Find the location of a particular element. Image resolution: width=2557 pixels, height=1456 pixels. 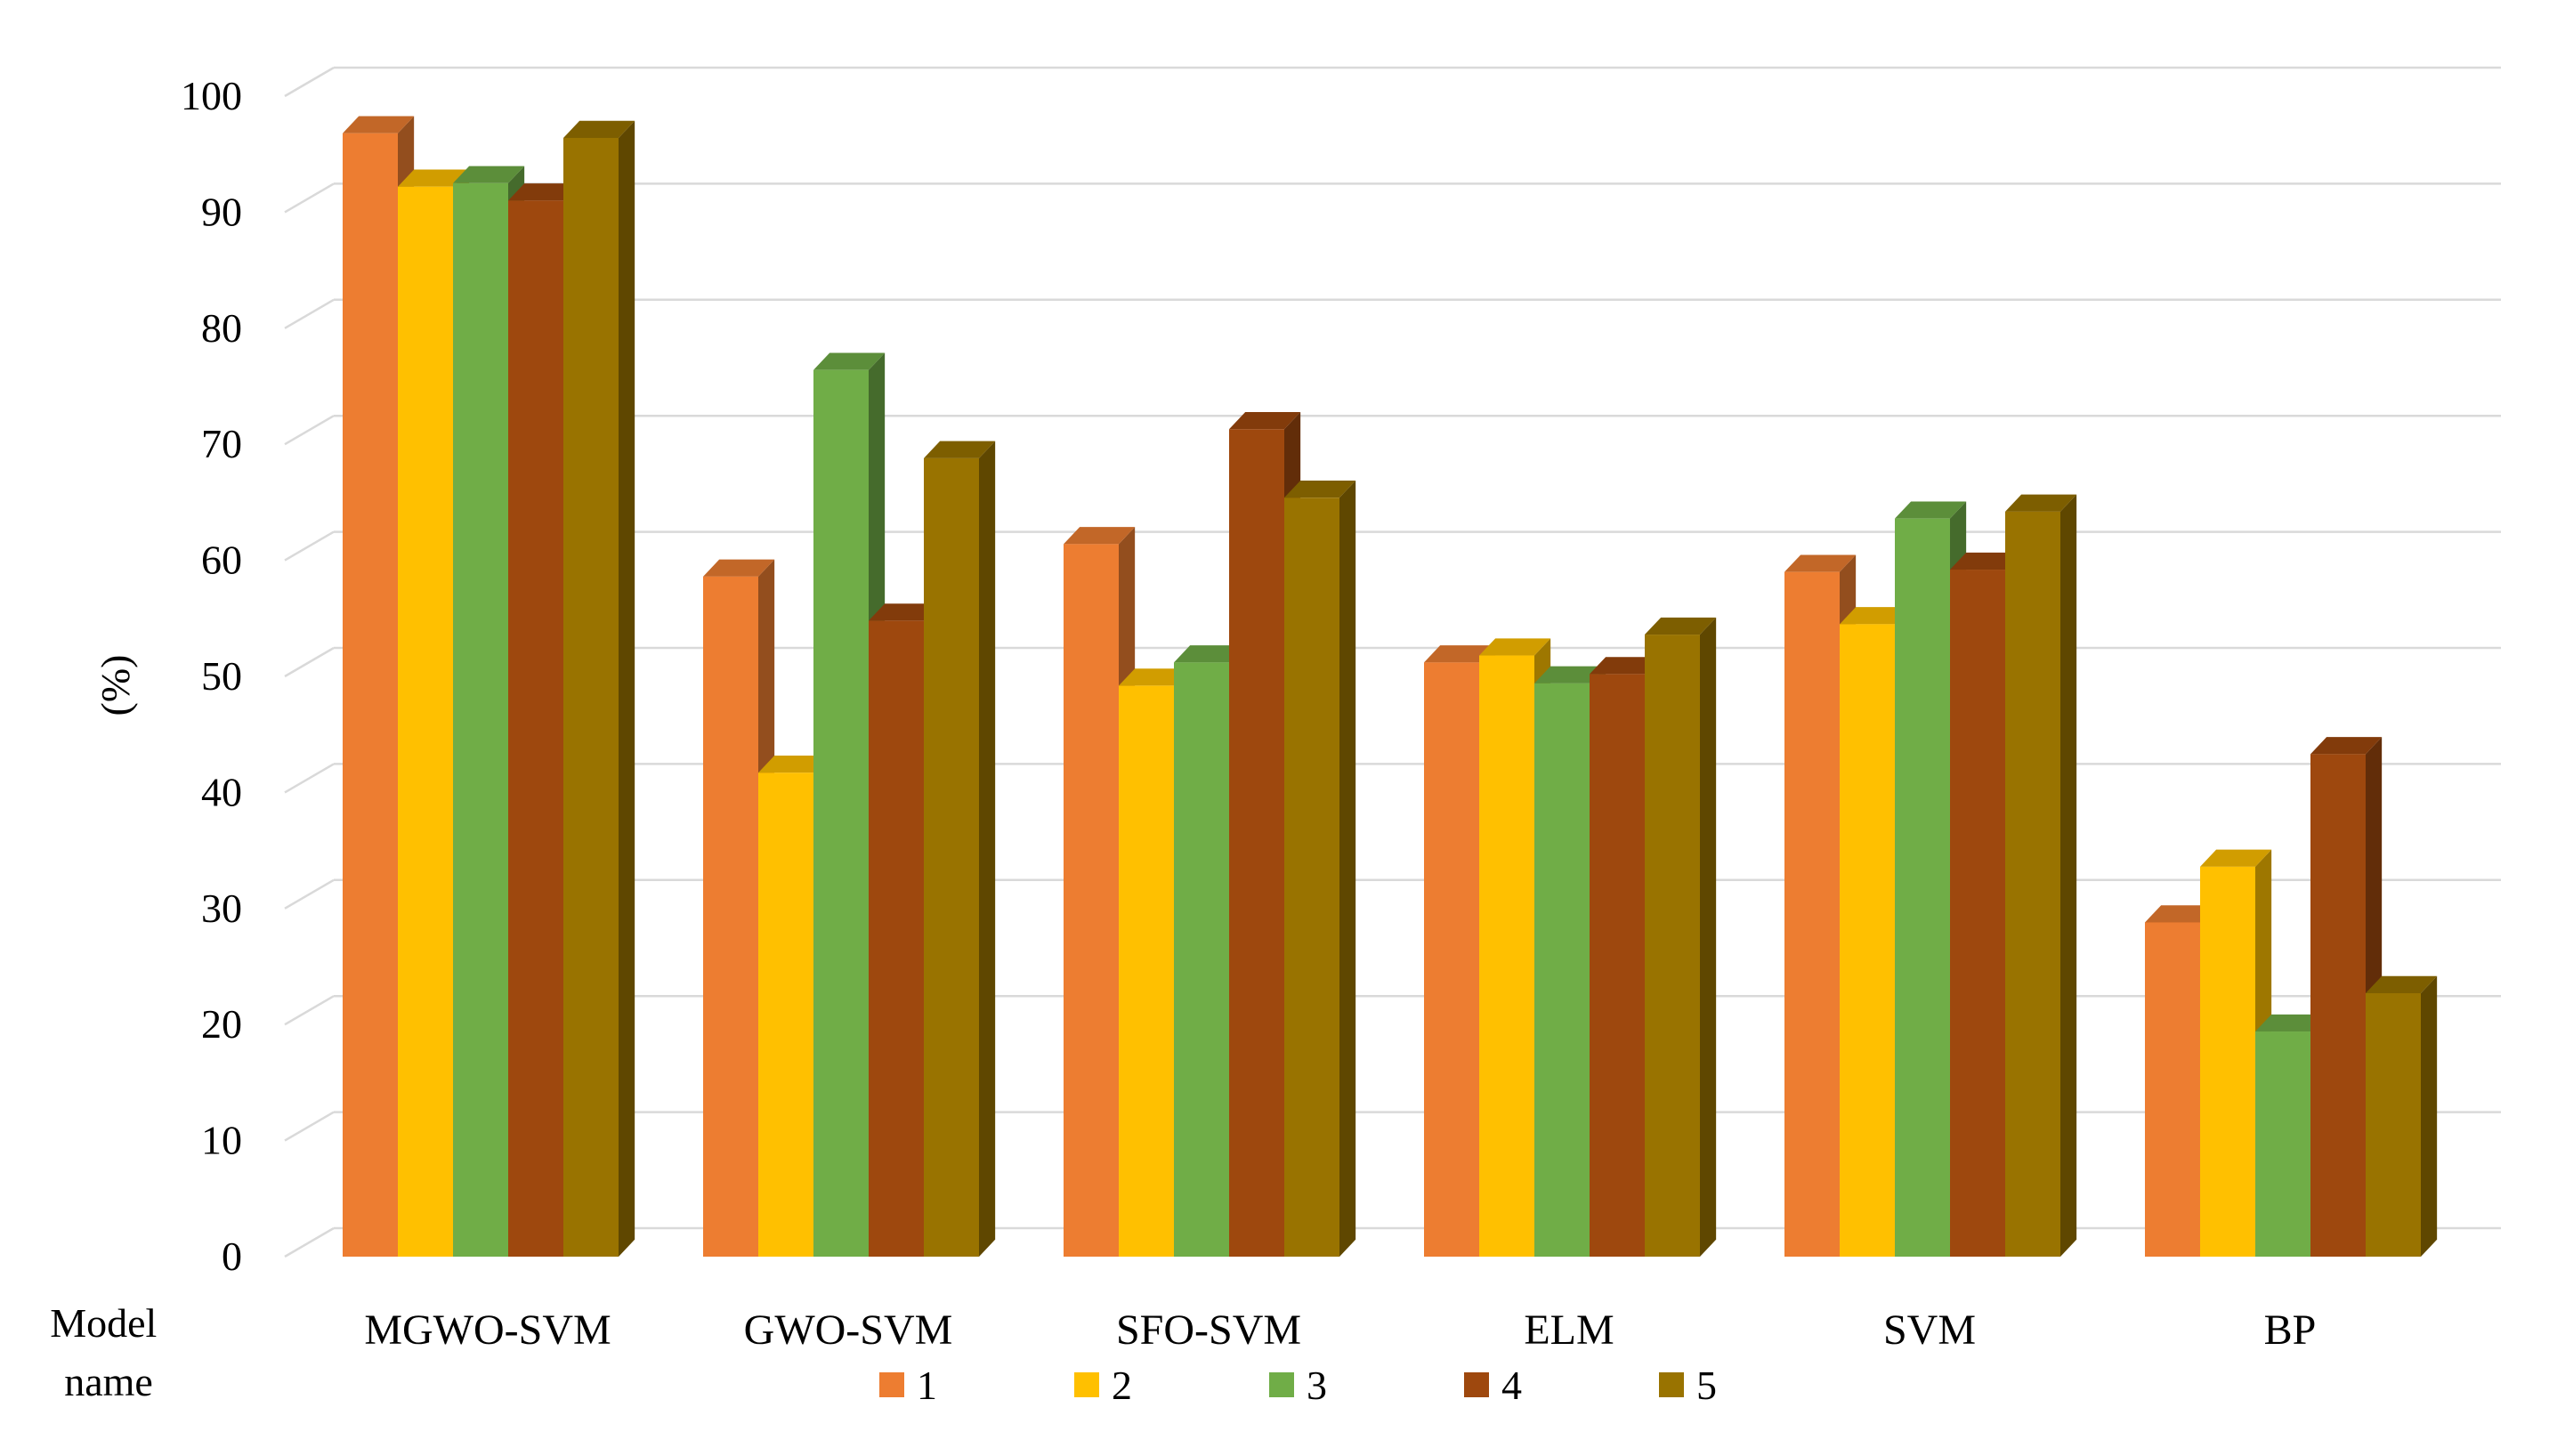

y-tick-label: 100 is located at coordinates (211, 95).